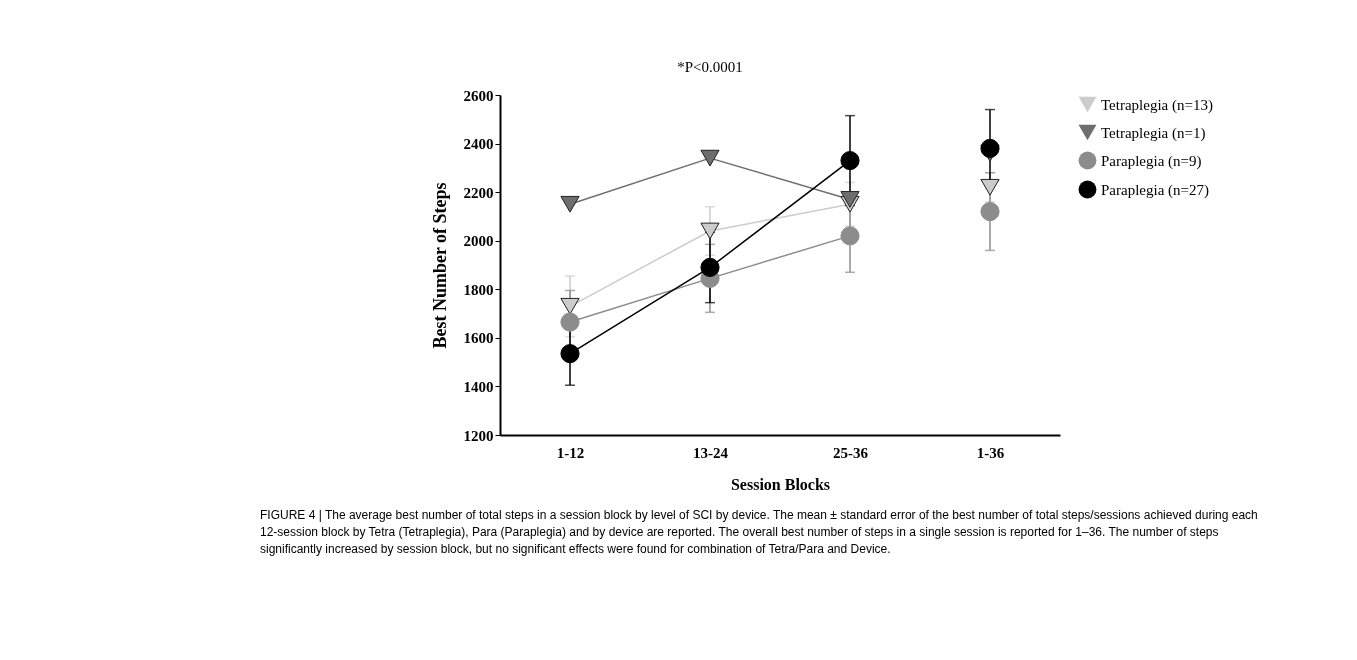 Image resolution: width=1357 pixels, height=660 pixels. What do you see at coordinates (990, 452) in the screenshot?
I see `x-tick-label: 1-36` at bounding box center [990, 452].